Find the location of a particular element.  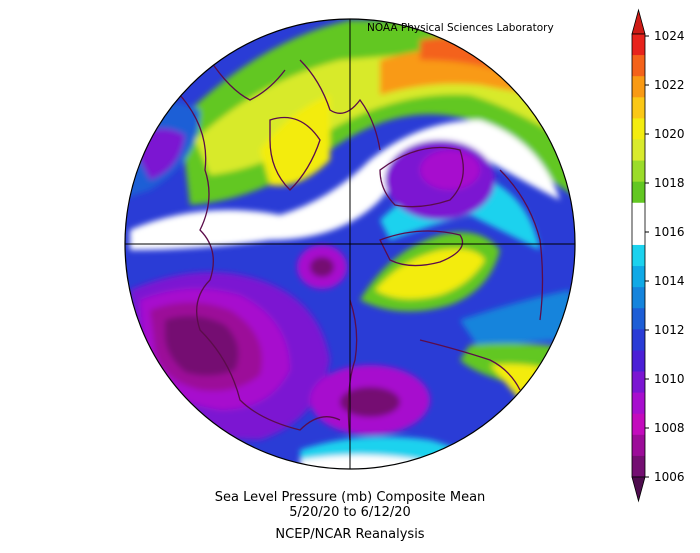

colorbar-bottom-arrow is located at coordinates (638, 489).